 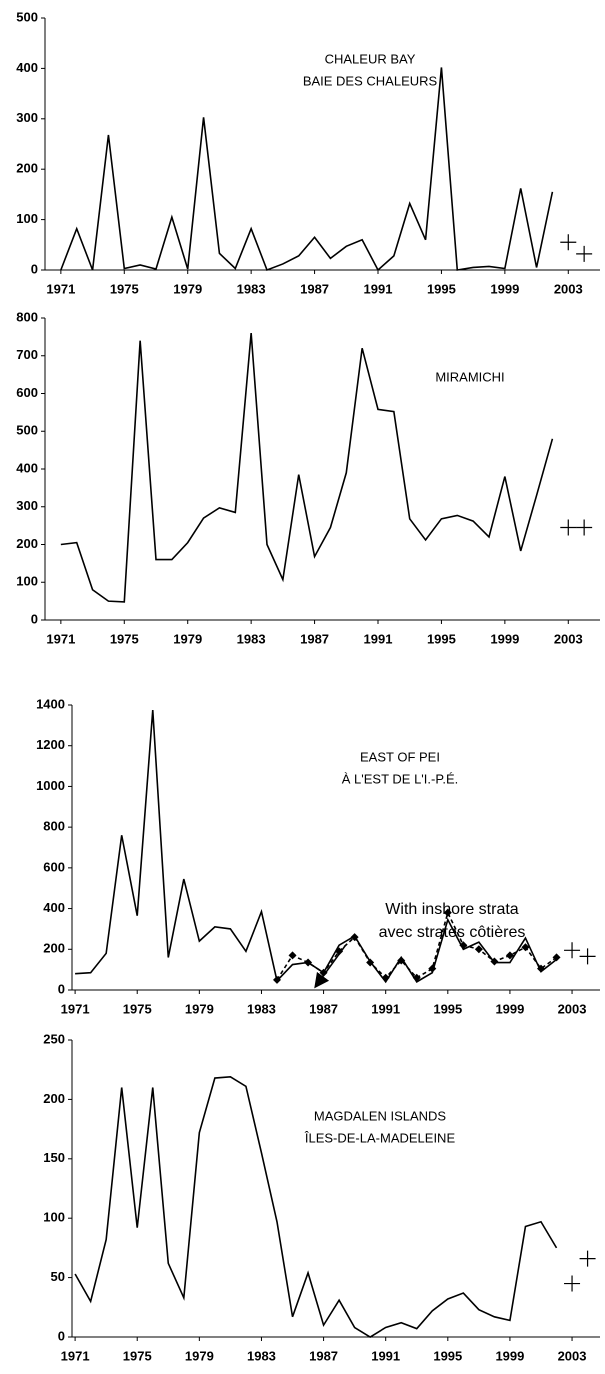 What do you see at coordinates (416, 945) in the screenshot?
I see `series-line` at bounding box center [416, 945].